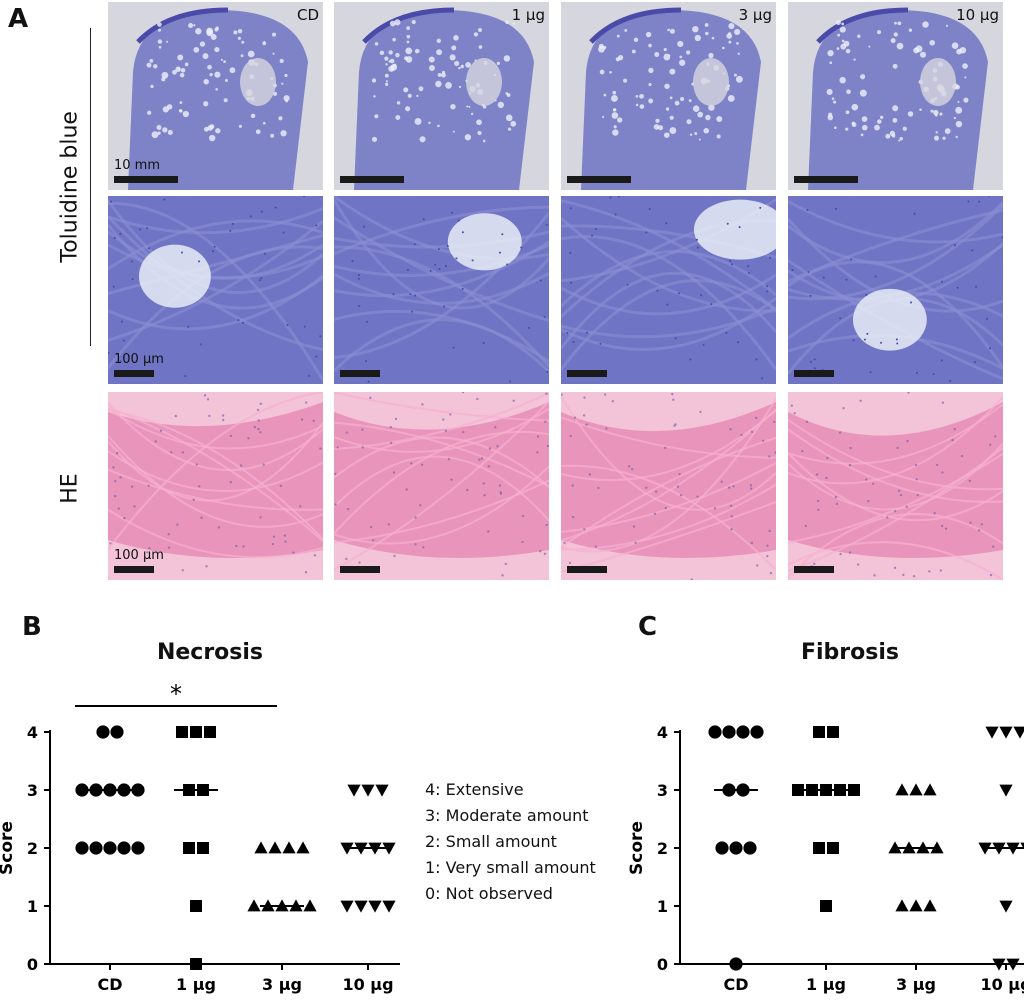  Describe the element at coordinates (507, 815) in the screenshot. I see `legend-item-3: 3: Moderate amount` at that location.